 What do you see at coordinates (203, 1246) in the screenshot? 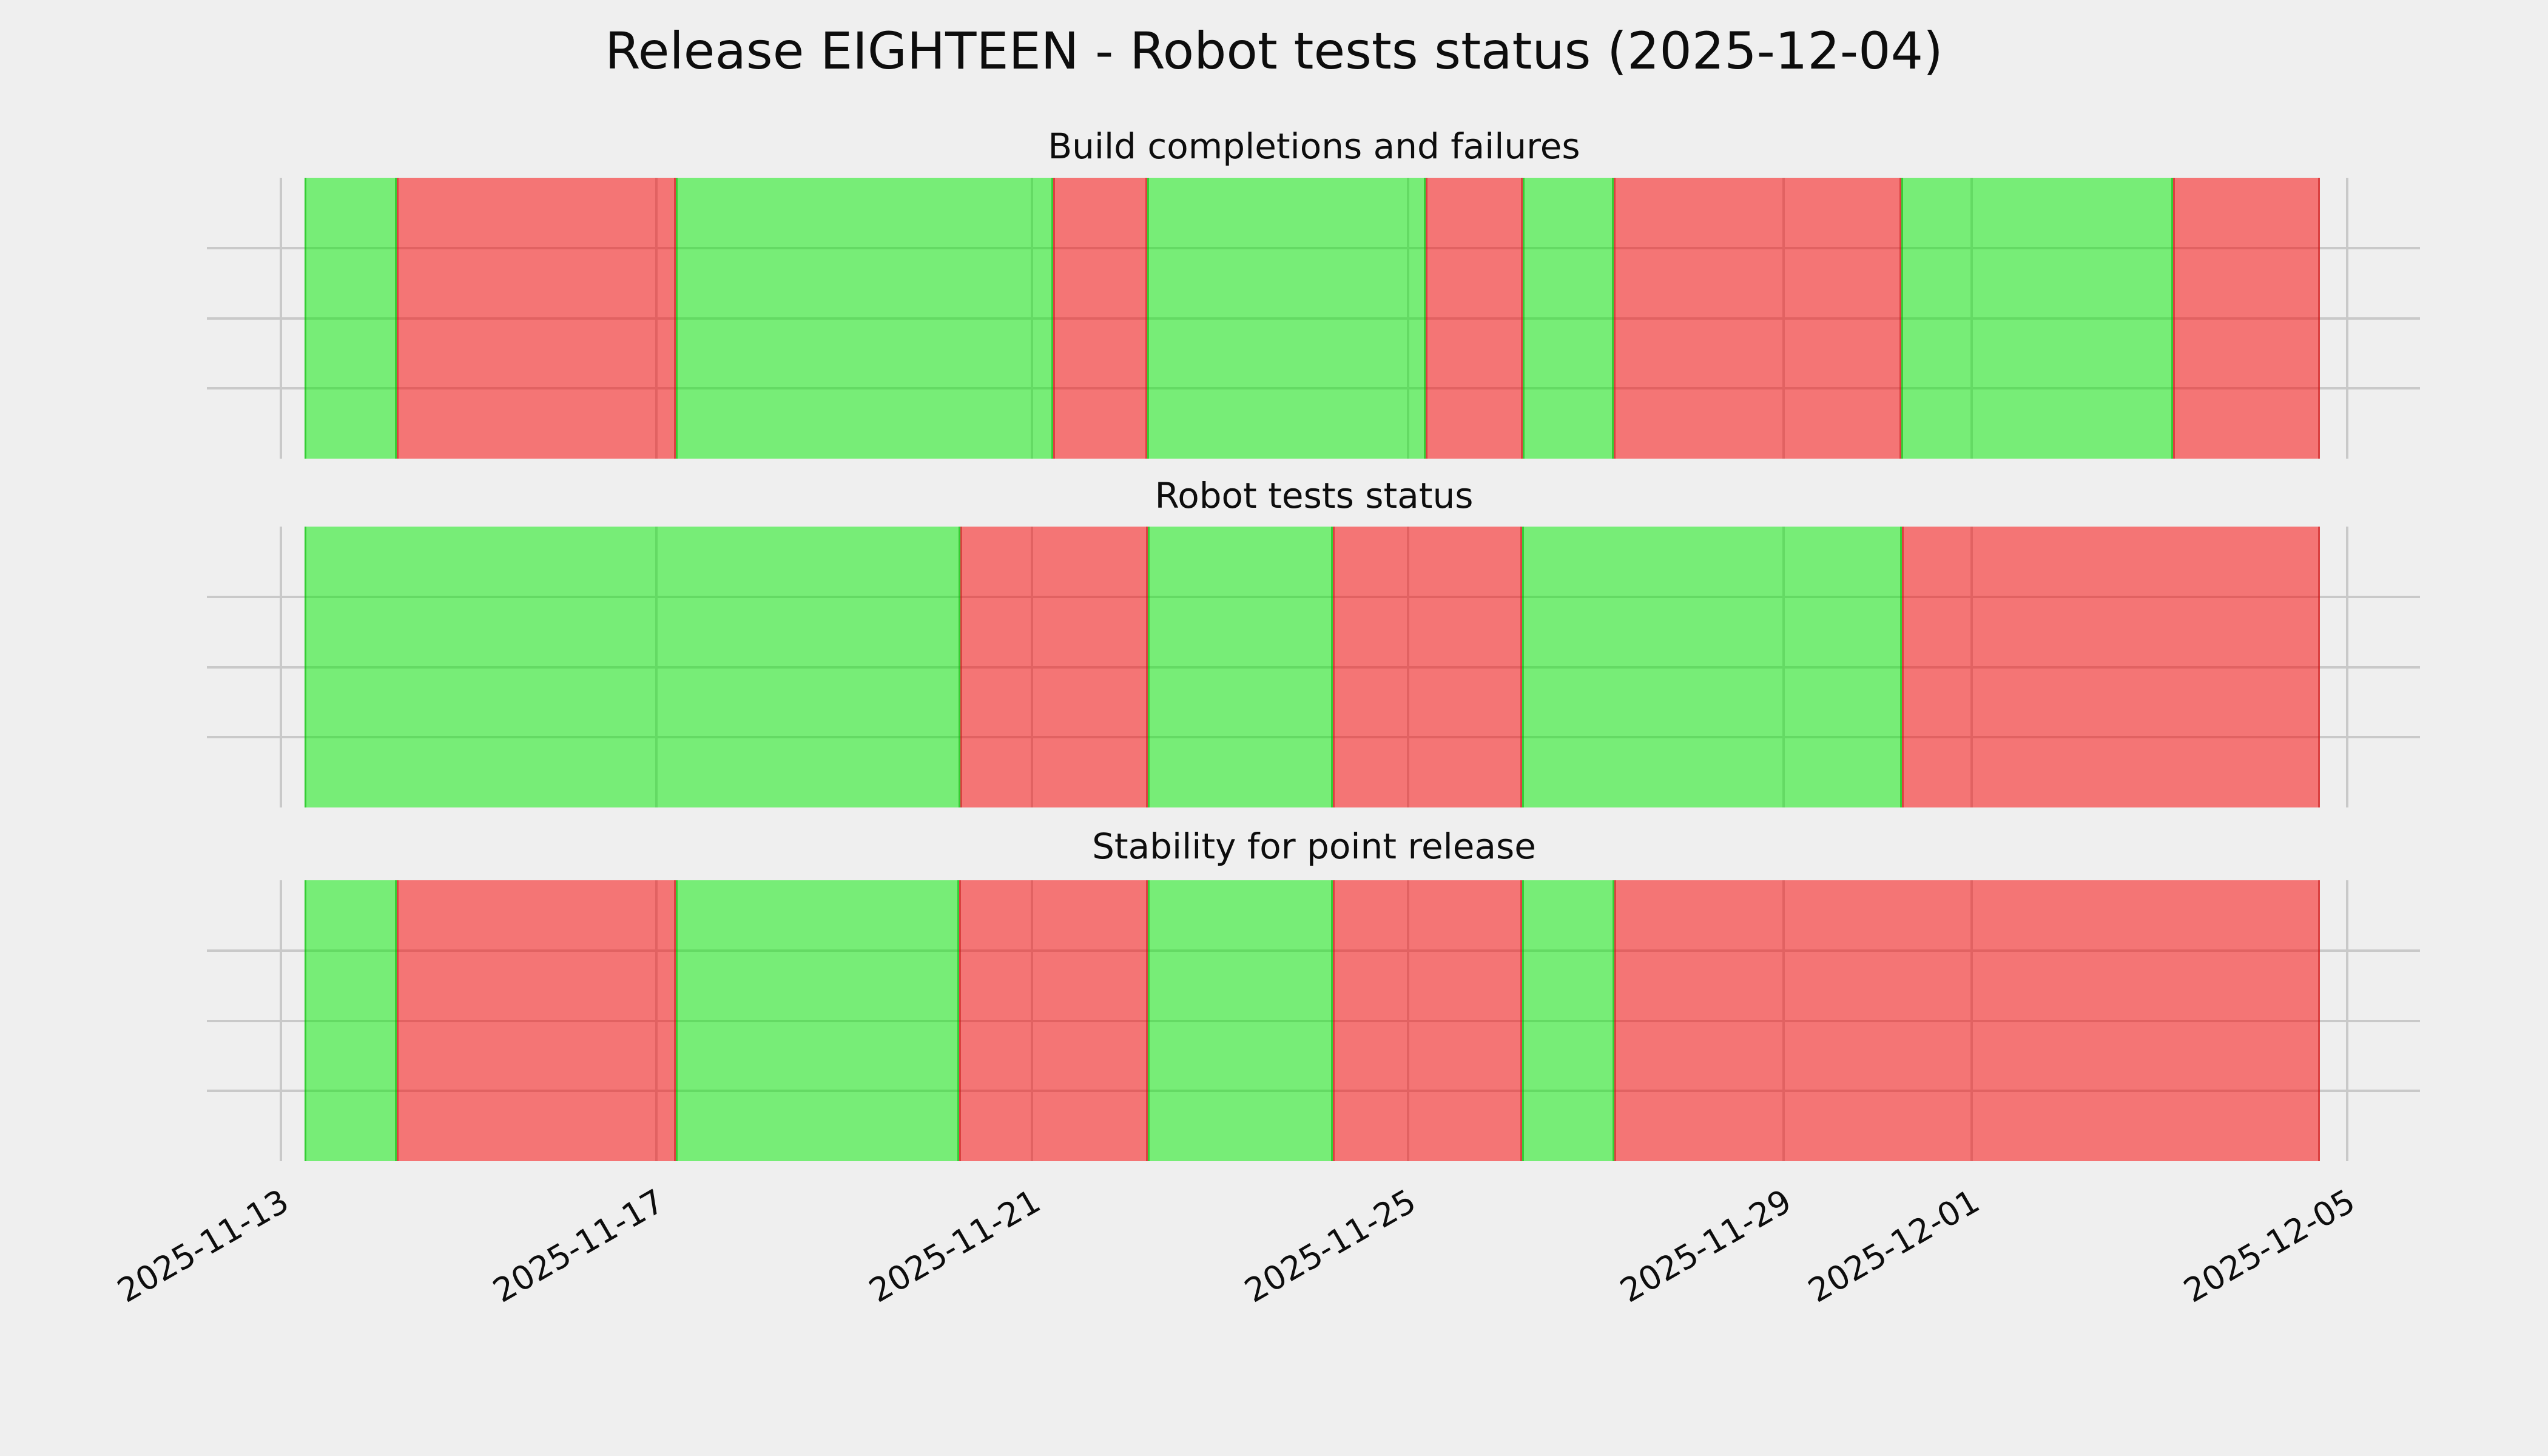
I see `x-tick-label: 2025-11-13` at bounding box center [203, 1246].